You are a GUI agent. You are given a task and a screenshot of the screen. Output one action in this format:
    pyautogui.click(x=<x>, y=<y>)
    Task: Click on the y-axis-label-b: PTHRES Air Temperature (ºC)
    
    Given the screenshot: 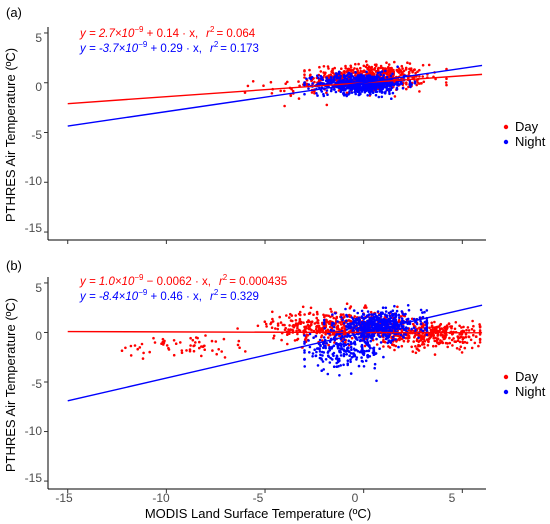 What is the action you would take?
    pyautogui.click(x=10, y=385)
    